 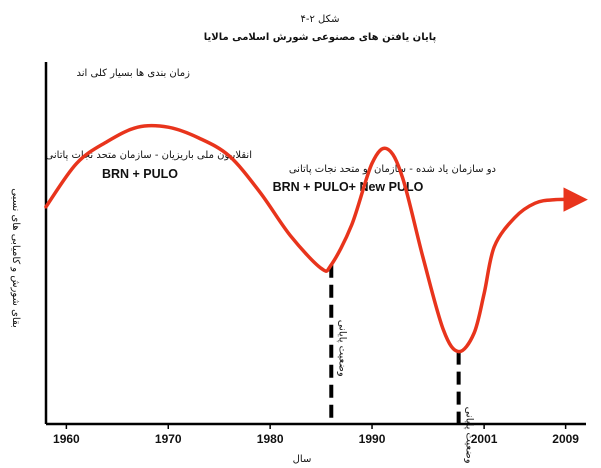 What do you see at coordinates (319, 19) in the screenshot?
I see `figure-label: شکل ۲-۴` at bounding box center [319, 19].